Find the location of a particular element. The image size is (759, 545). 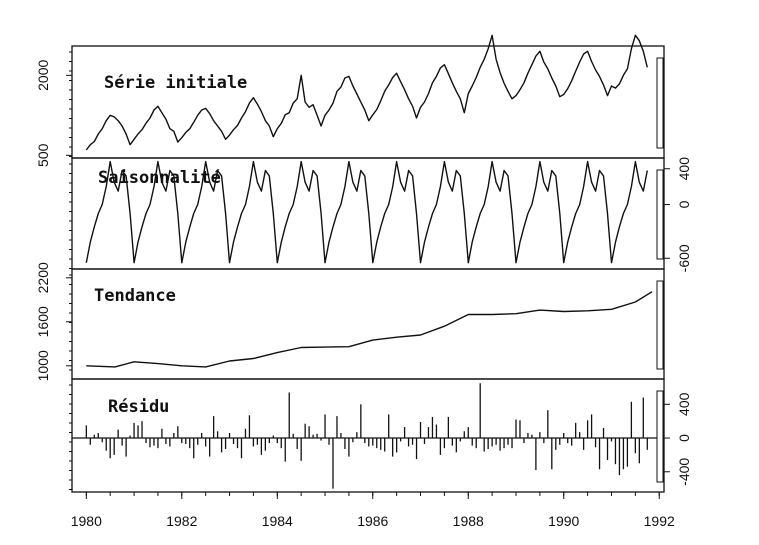

x-tick-label: 1986 is located at coordinates (372, 521).